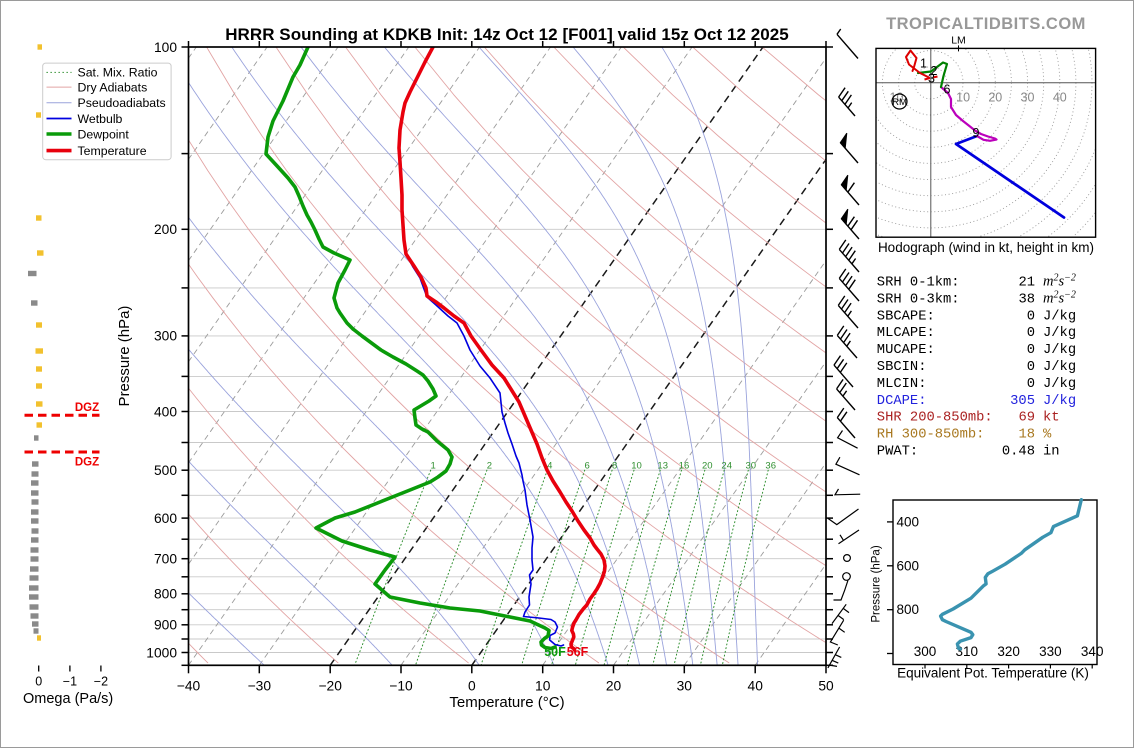 This screenshot has width=1134, height=748. Describe the element at coordinates (899, 102) in the screenshot. I see `svg-text: RM` at that location.